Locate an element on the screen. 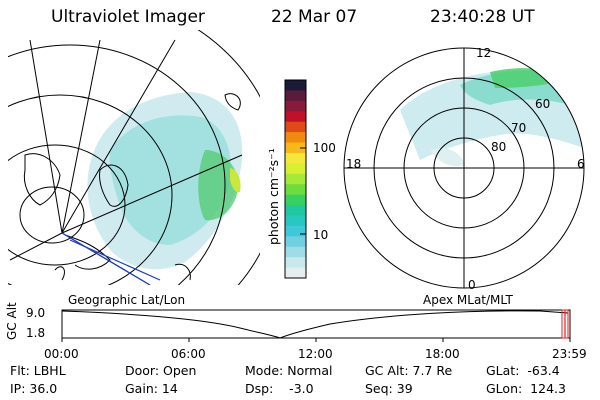 The image size is (600, 400). colorbar-tick-10: 10 is located at coordinates (321, 235).